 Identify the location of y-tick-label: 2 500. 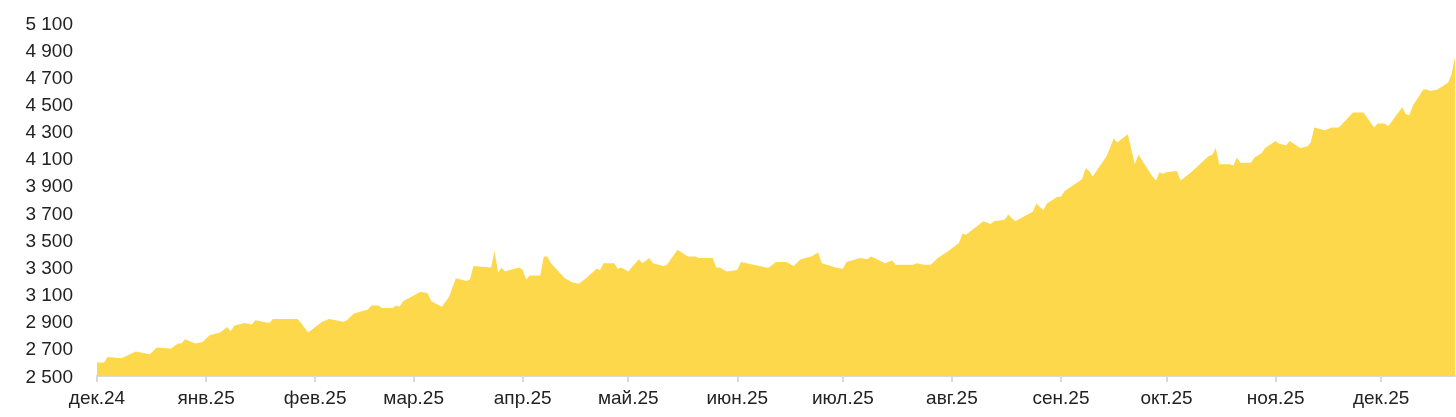
(49, 376).